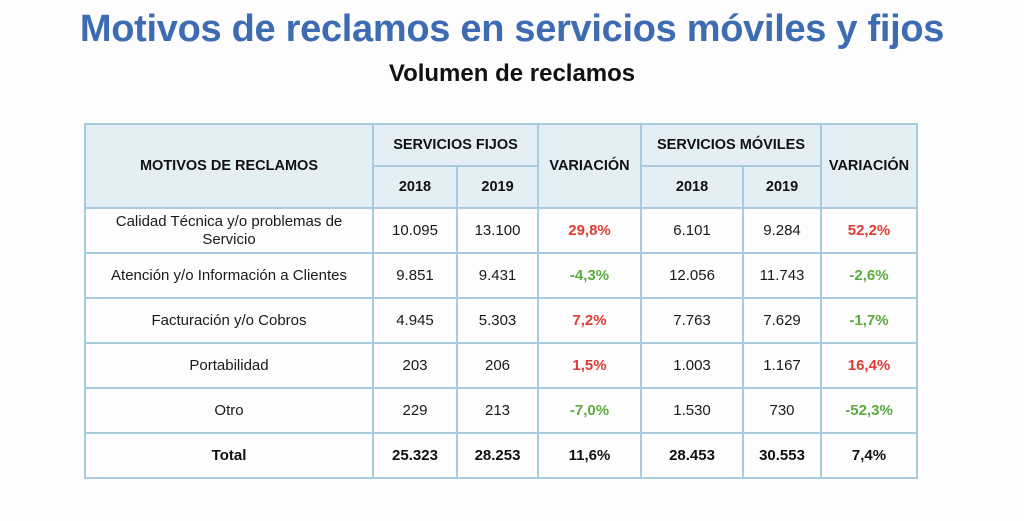 Image resolution: width=1024 pixels, height=521 pixels. What do you see at coordinates (692, 275) in the screenshot?
I see `cell-moviles-2018: 12.056` at bounding box center [692, 275].